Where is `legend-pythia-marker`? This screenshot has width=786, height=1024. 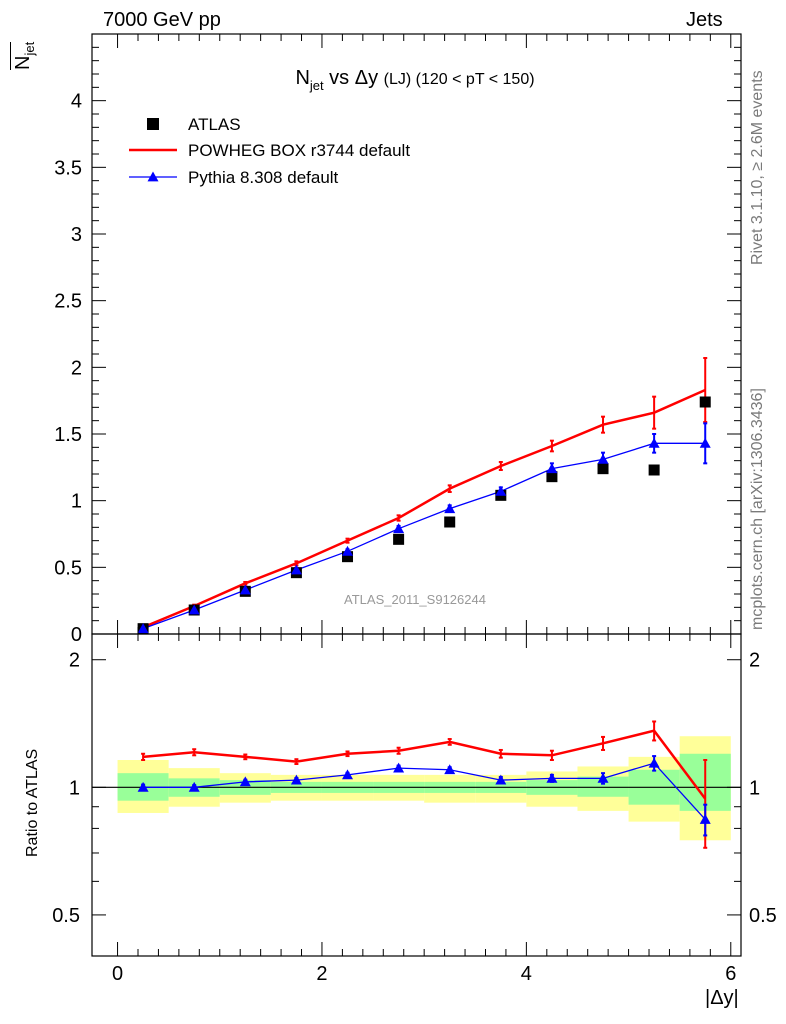 legend-pythia-marker is located at coordinates (153, 176).